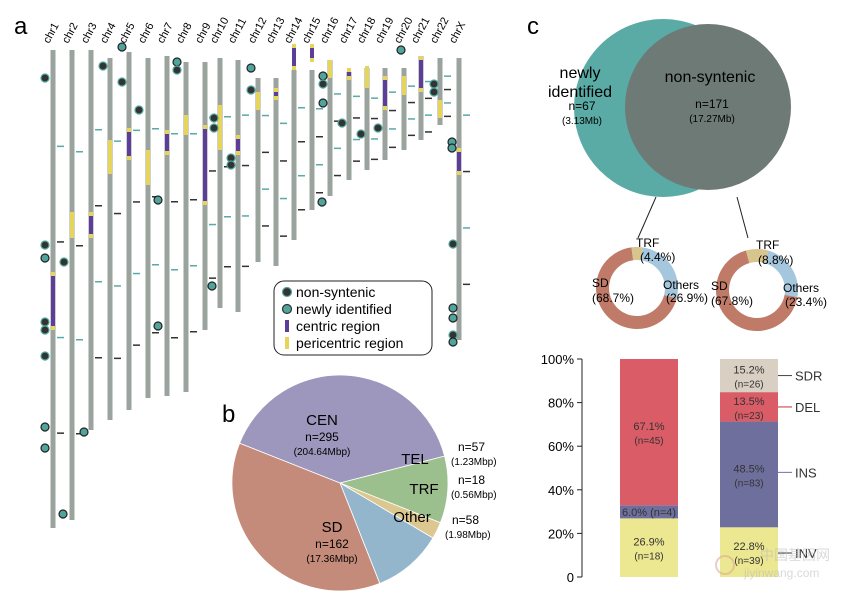  I want to click on bar-value-label: 67.1%, so click(648, 427).